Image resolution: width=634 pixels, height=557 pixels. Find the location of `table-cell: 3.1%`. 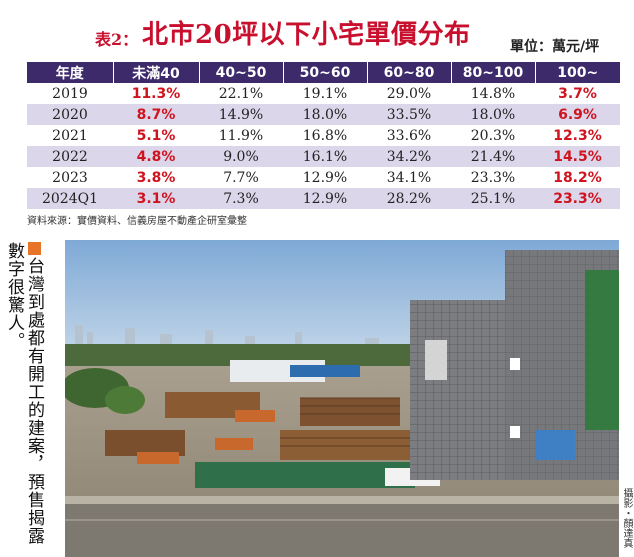

table-cell: 3.1% is located at coordinates (156, 198).